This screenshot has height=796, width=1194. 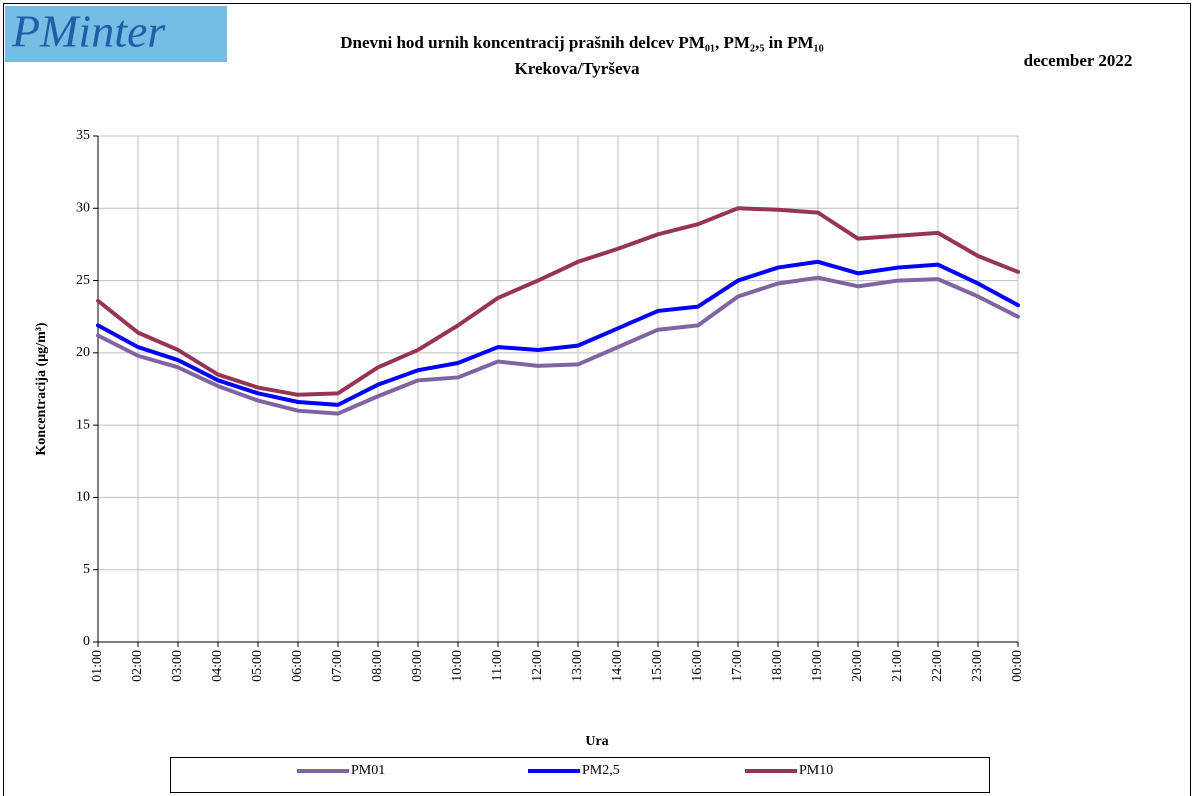 What do you see at coordinates (577, 666) in the screenshot?
I see `x-tick-label: 13:00` at bounding box center [577, 666].